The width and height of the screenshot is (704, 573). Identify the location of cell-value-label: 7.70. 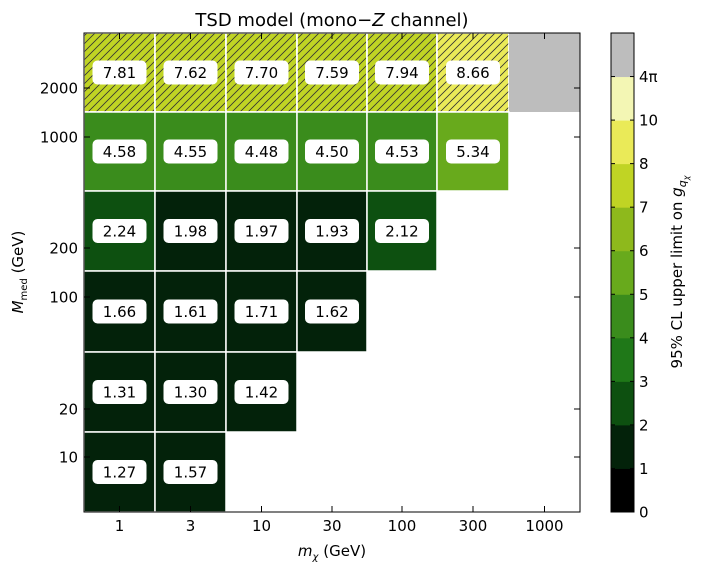
(261, 73).